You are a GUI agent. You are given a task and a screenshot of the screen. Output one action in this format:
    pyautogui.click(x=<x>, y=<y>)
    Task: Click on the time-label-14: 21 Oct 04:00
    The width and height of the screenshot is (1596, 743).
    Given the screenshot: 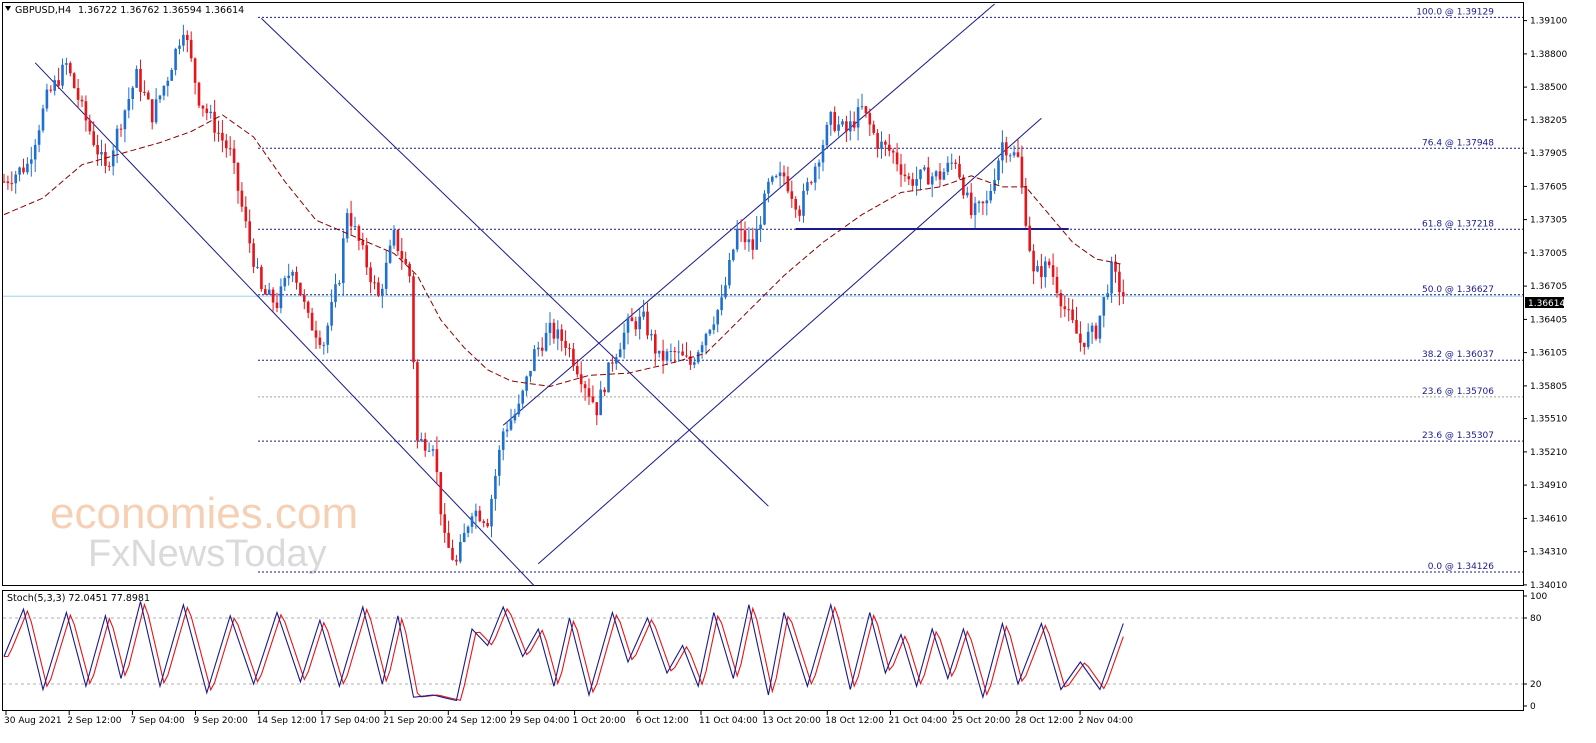 What is the action you would take?
    pyautogui.click(x=918, y=721)
    